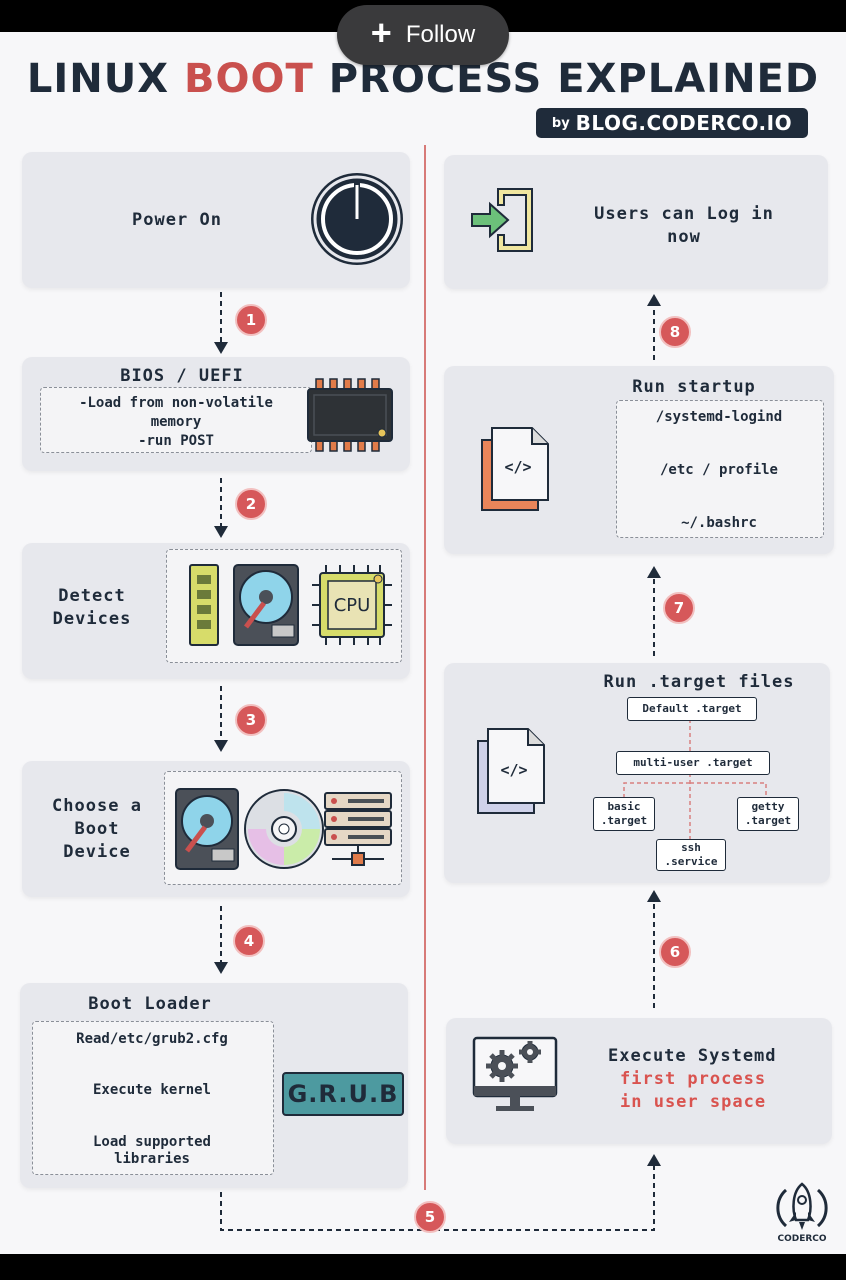 The height and width of the screenshot is (1280, 846). Describe the element at coordinates (699, 682) in the screenshot. I see `target-title: Run .target files` at that location.